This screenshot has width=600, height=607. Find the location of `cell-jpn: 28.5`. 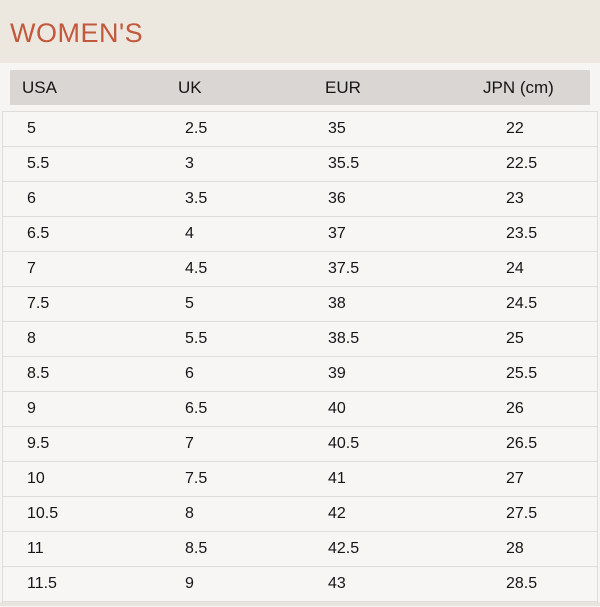

cell-jpn: 28.5 is located at coordinates (522, 583).